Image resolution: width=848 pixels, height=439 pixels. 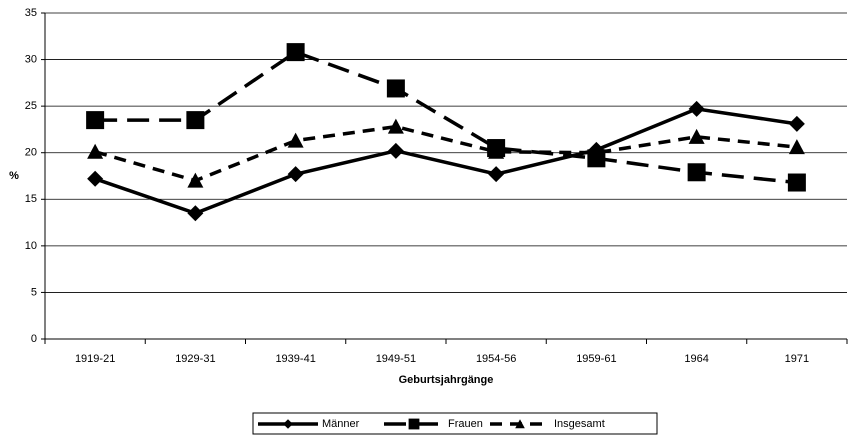 What do you see at coordinates (14, 176) in the screenshot?
I see `y-axis-label: %` at bounding box center [14, 176].